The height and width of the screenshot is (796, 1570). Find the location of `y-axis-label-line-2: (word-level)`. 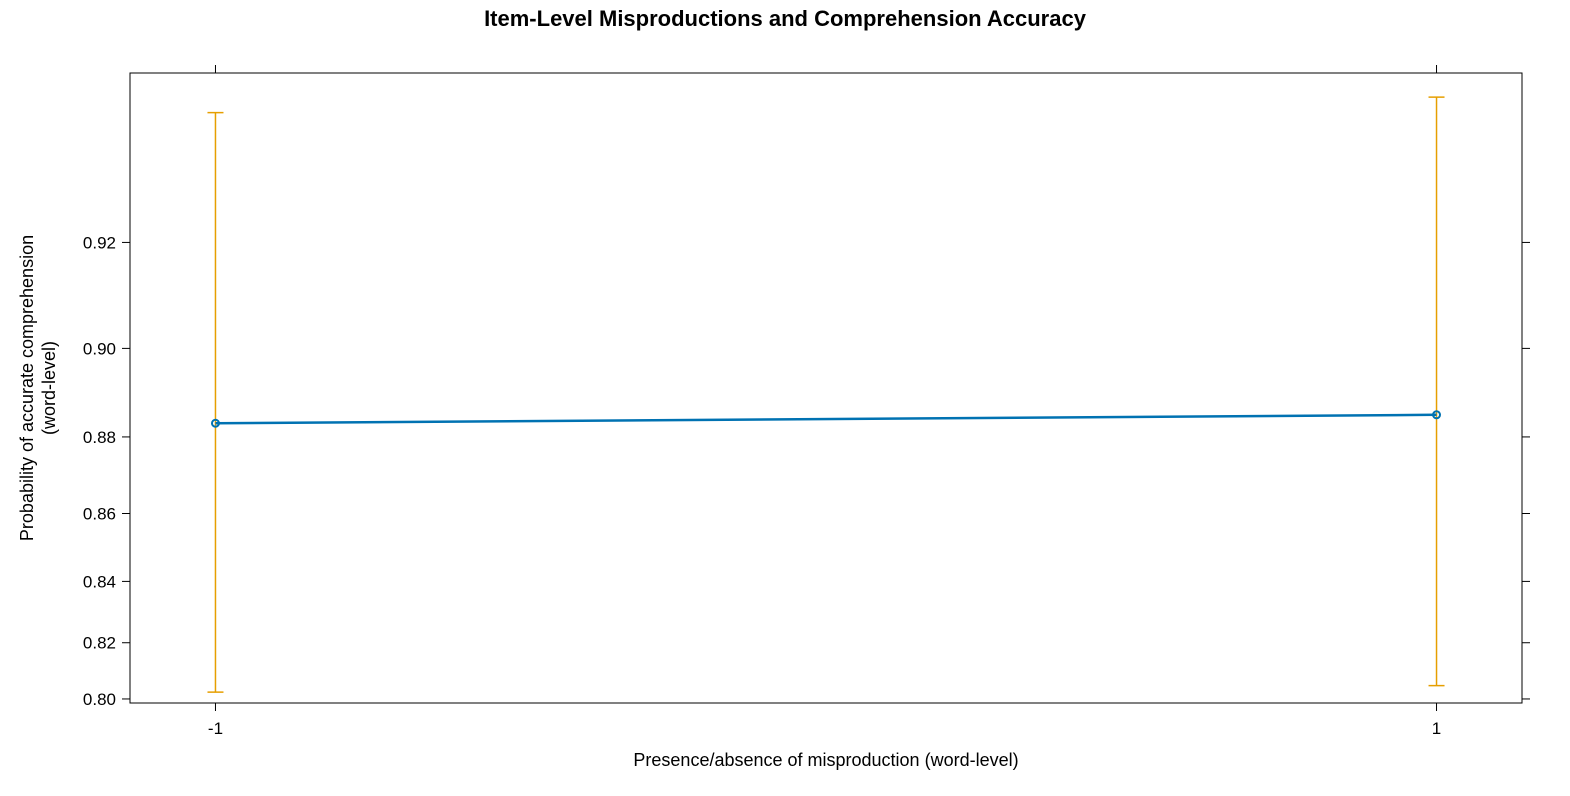

y-axis-label-line-2: (word-level) is located at coordinates (49, 388).